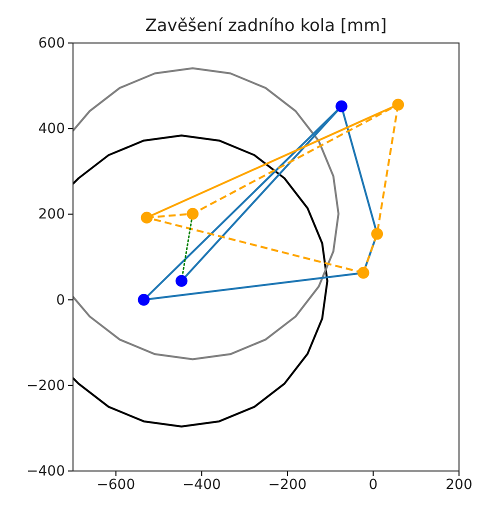 This screenshot has height=506, width=480. Describe the element at coordinates (51, 214) in the screenshot. I see `y-tick-label: 200` at that location.